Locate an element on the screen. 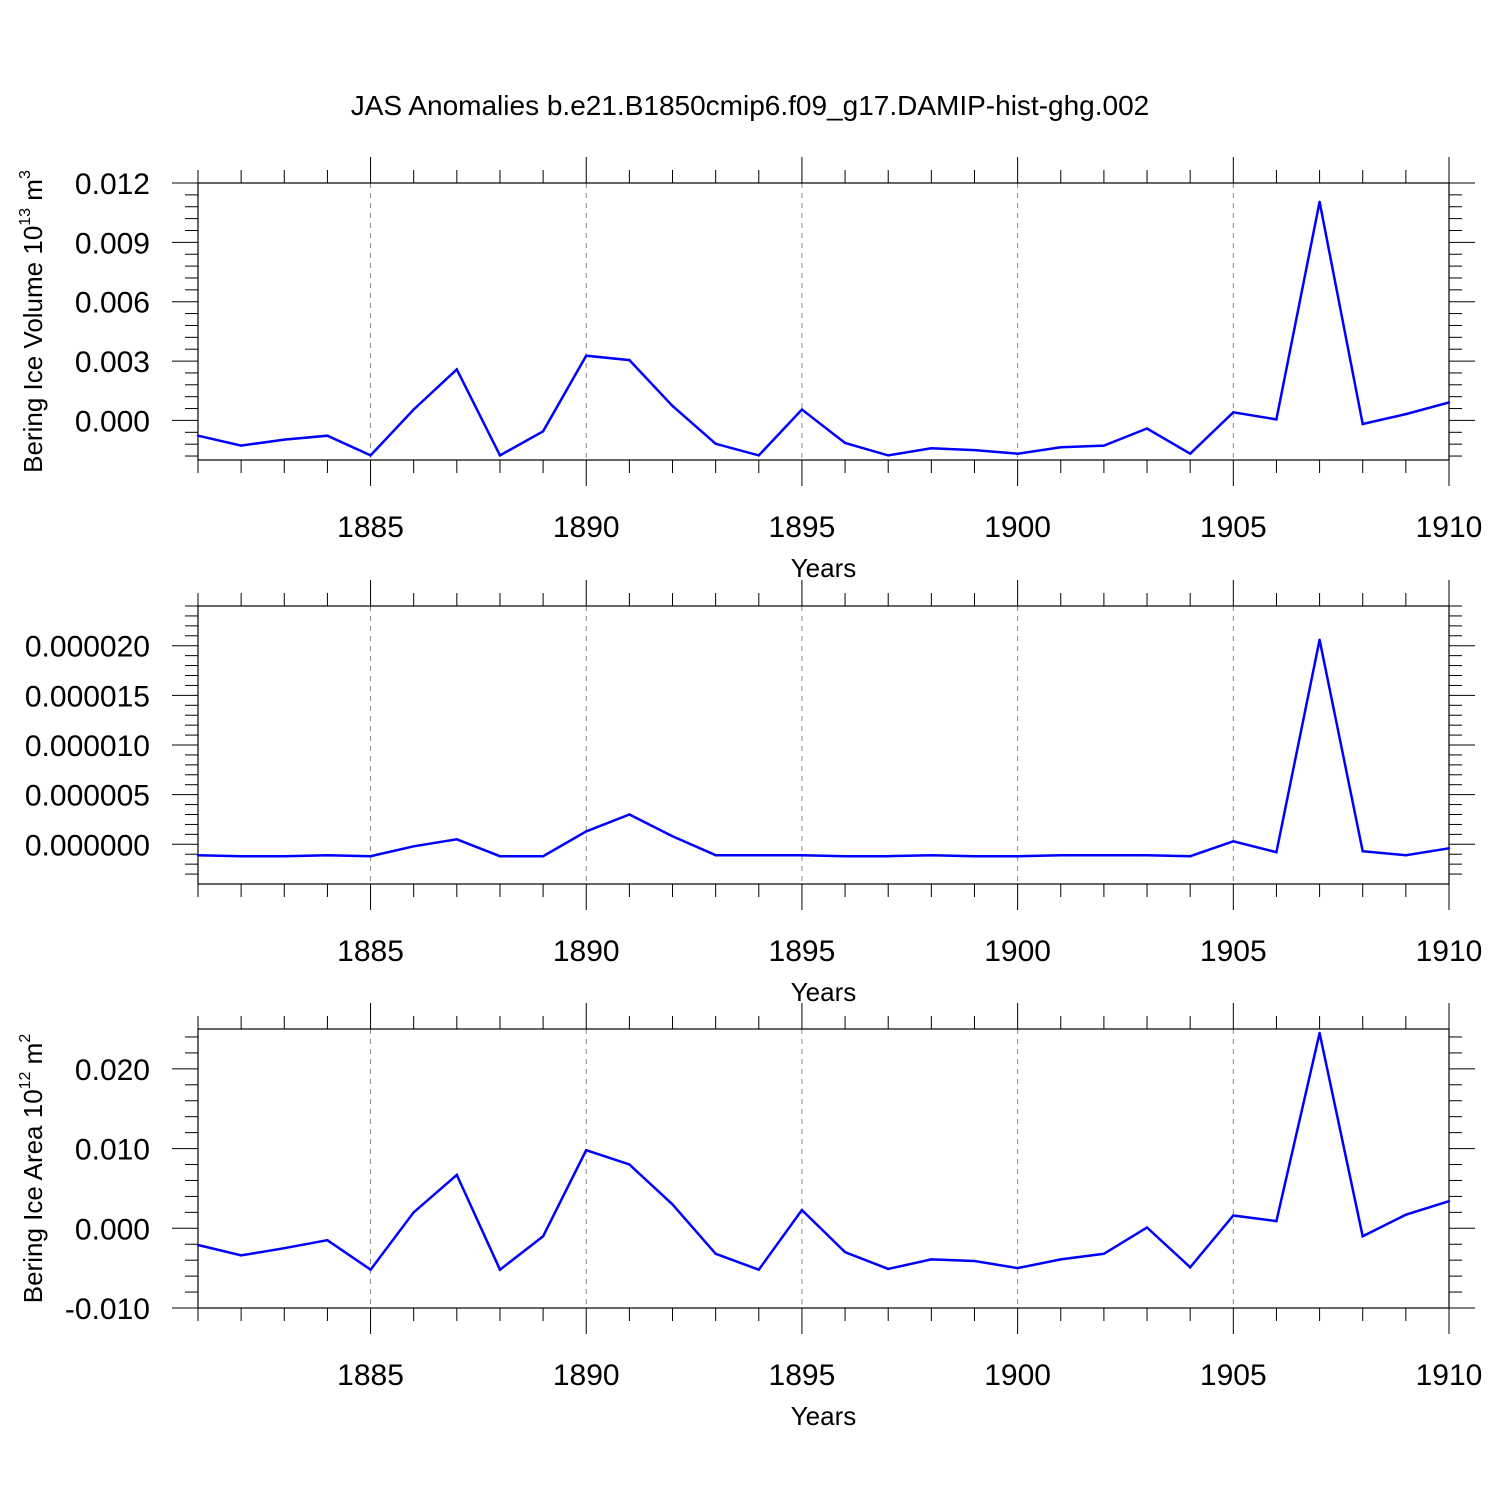 Image resolution: width=1500 pixels, height=1500 pixels. y-tick-label: 0.000 is located at coordinates (112, 1229).